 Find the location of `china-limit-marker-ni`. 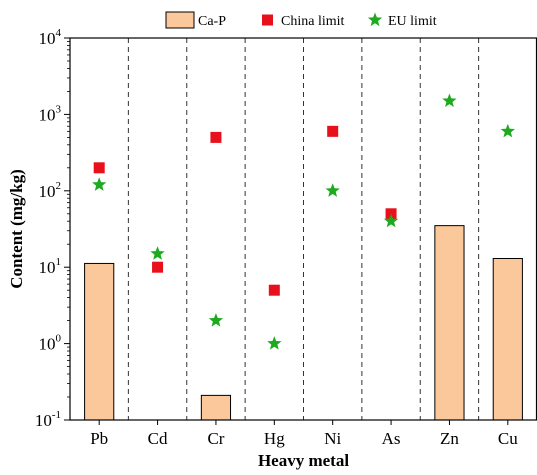

china-limit-marker-ni is located at coordinates (332, 131).